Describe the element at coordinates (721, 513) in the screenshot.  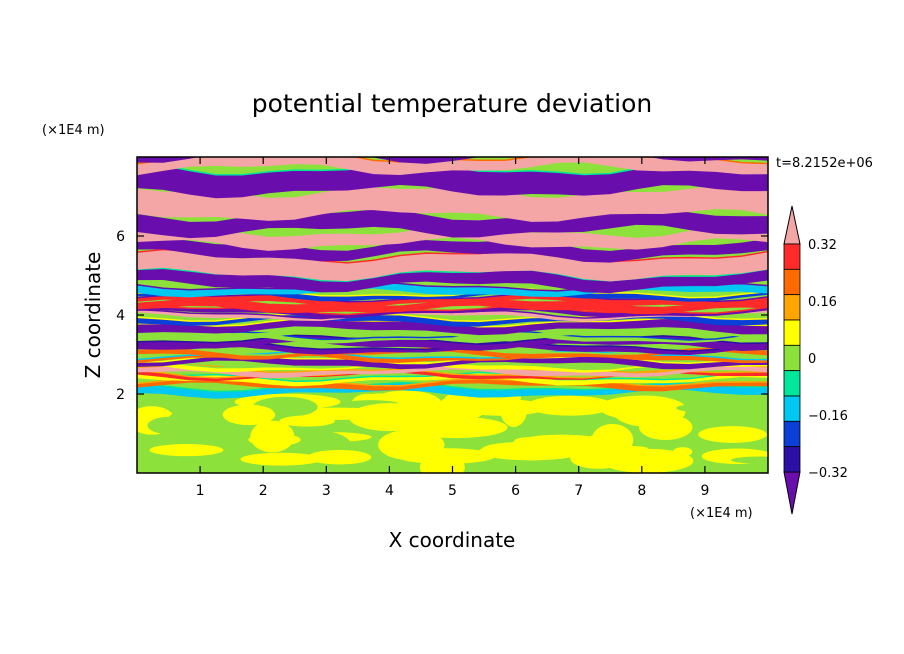
I see `x-unit-label: (×1E4 m)` at that location.